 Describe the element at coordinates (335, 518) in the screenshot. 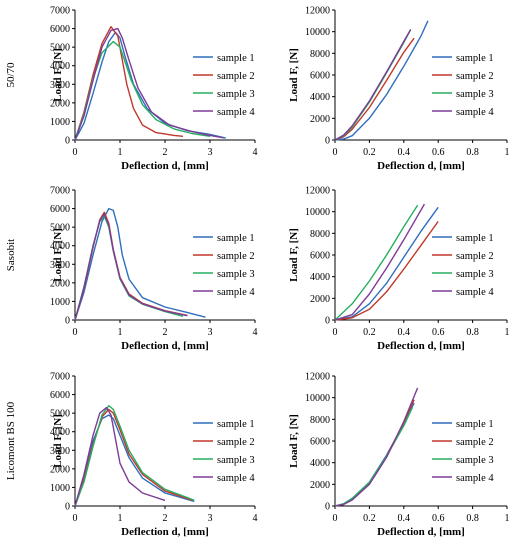

I see `panel-3-right-xtick-label: 0` at that location.